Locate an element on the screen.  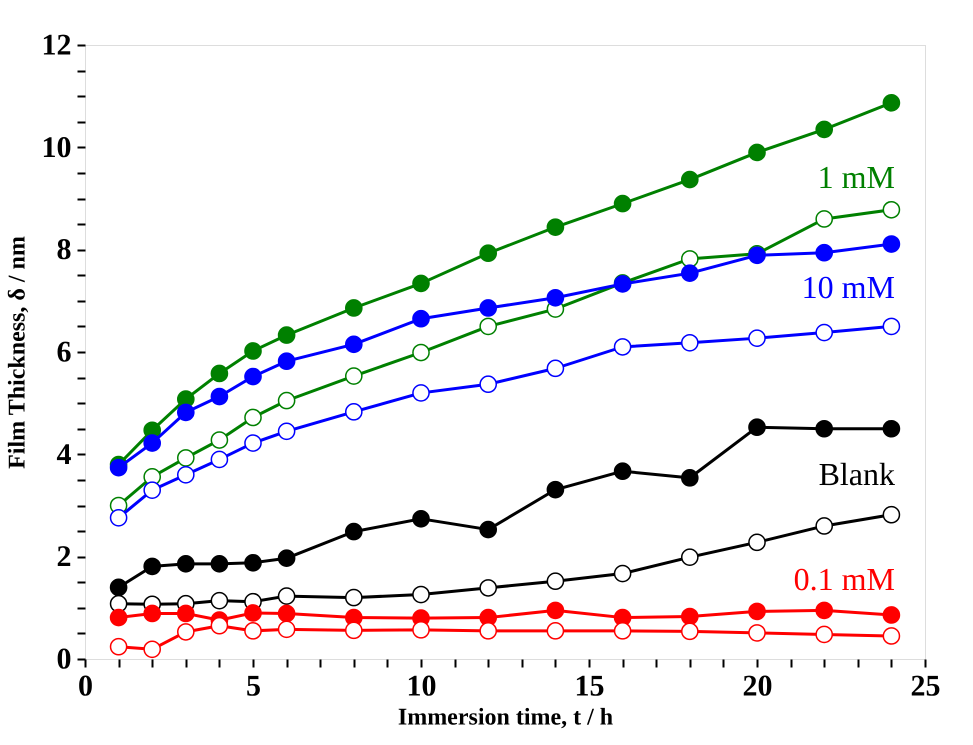
x-tick-label: 15 is located at coordinates (589, 686).